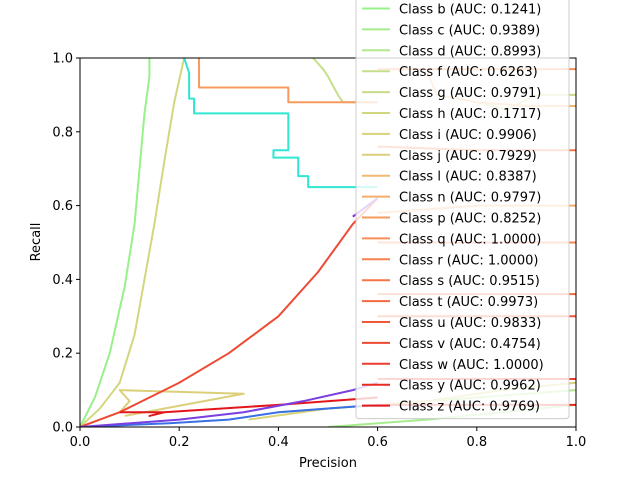 The height and width of the screenshot is (480, 640). I want to click on legend-label: Class v (AUC: 0.4754), so click(470, 344).